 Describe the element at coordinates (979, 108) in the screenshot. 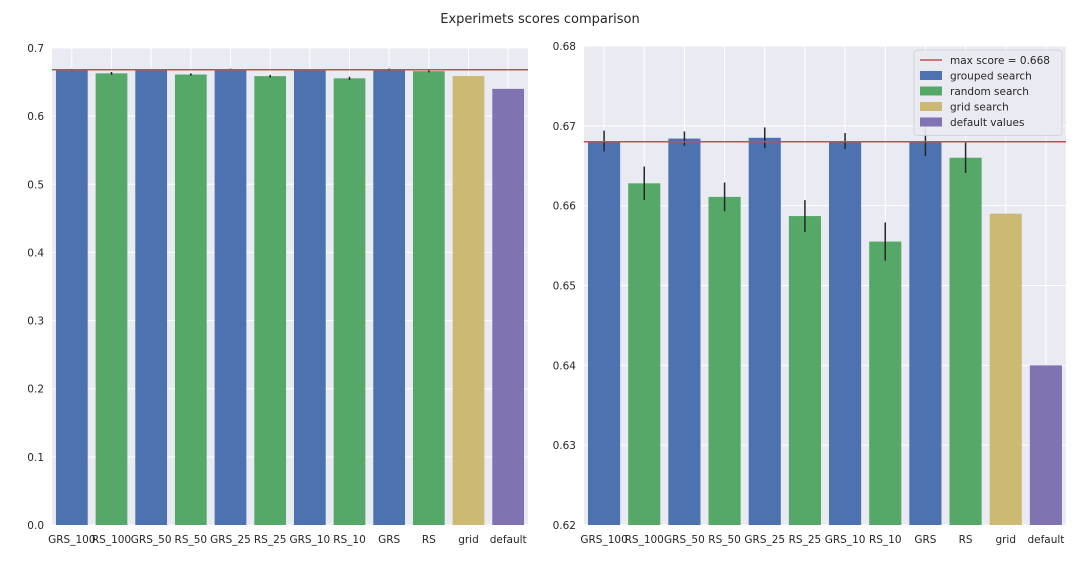

I see `legend-label: grid search` at that location.